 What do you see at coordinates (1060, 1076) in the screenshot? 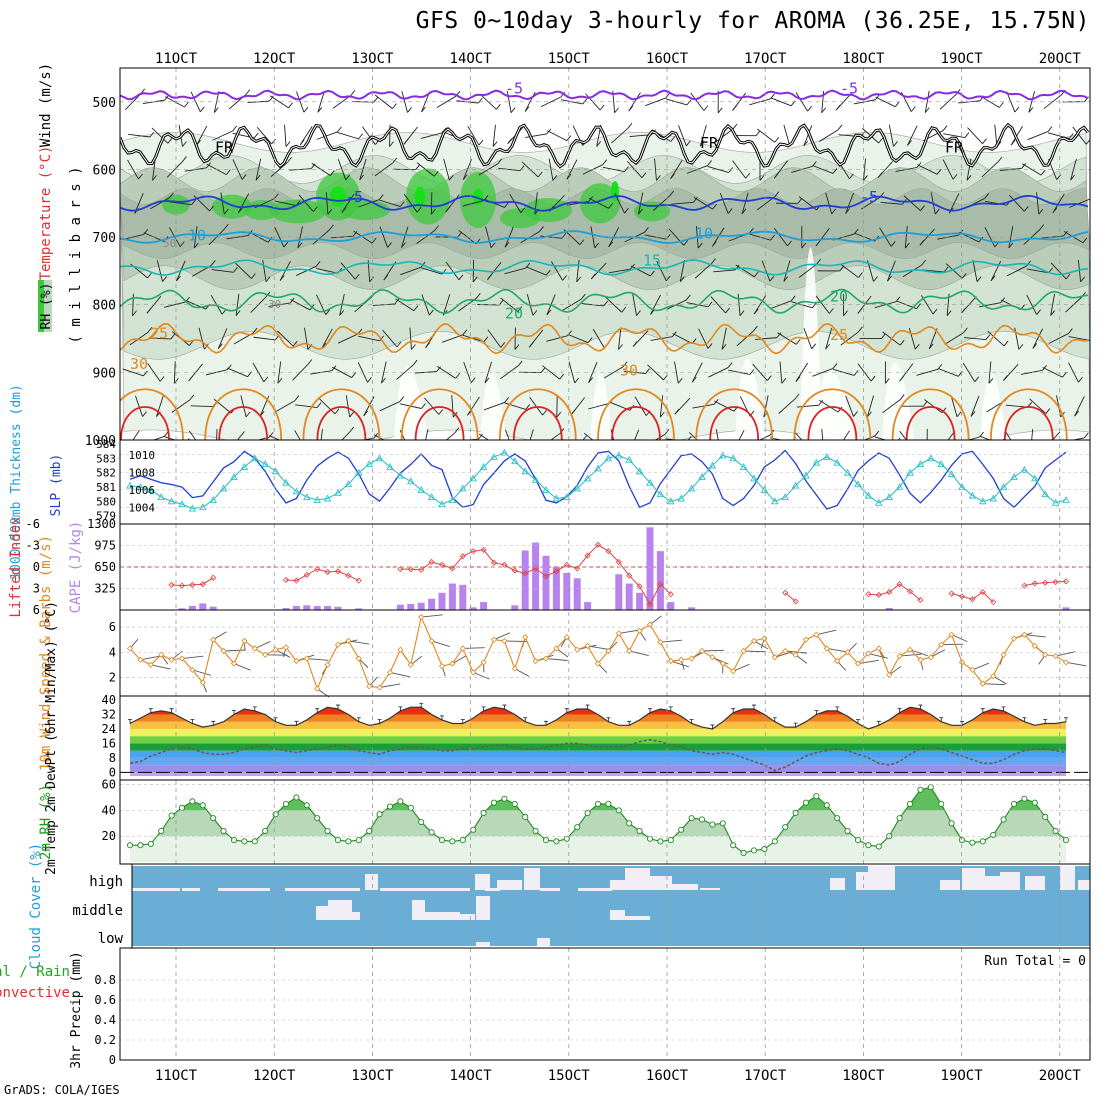
I see `bottom-date-label: 20OCT` at bounding box center [1060, 1076].